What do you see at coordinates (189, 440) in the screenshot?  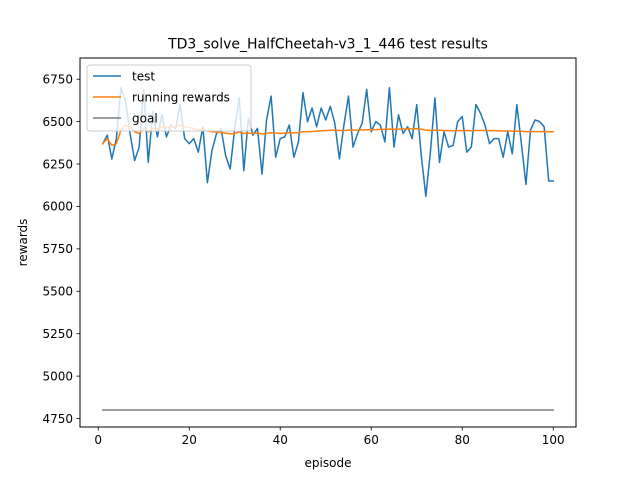 I see `x-tick-label: 20` at bounding box center [189, 440].